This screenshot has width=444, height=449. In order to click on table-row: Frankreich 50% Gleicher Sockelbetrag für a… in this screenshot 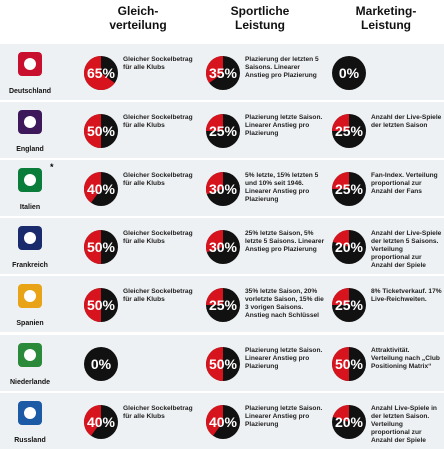, I will do `click(222, 245)`.